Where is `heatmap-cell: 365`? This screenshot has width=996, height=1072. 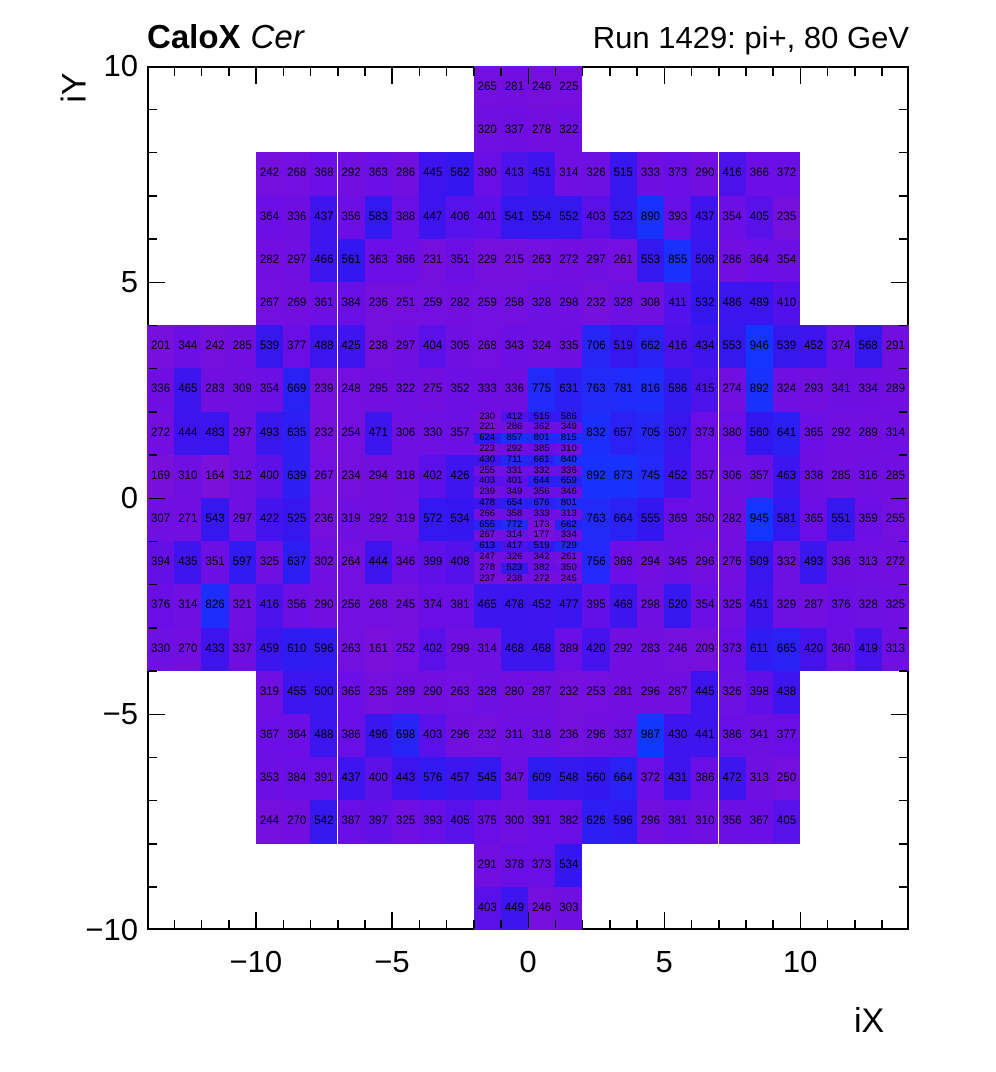
heatmap-cell: 365 is located at coordinates (814, 433).